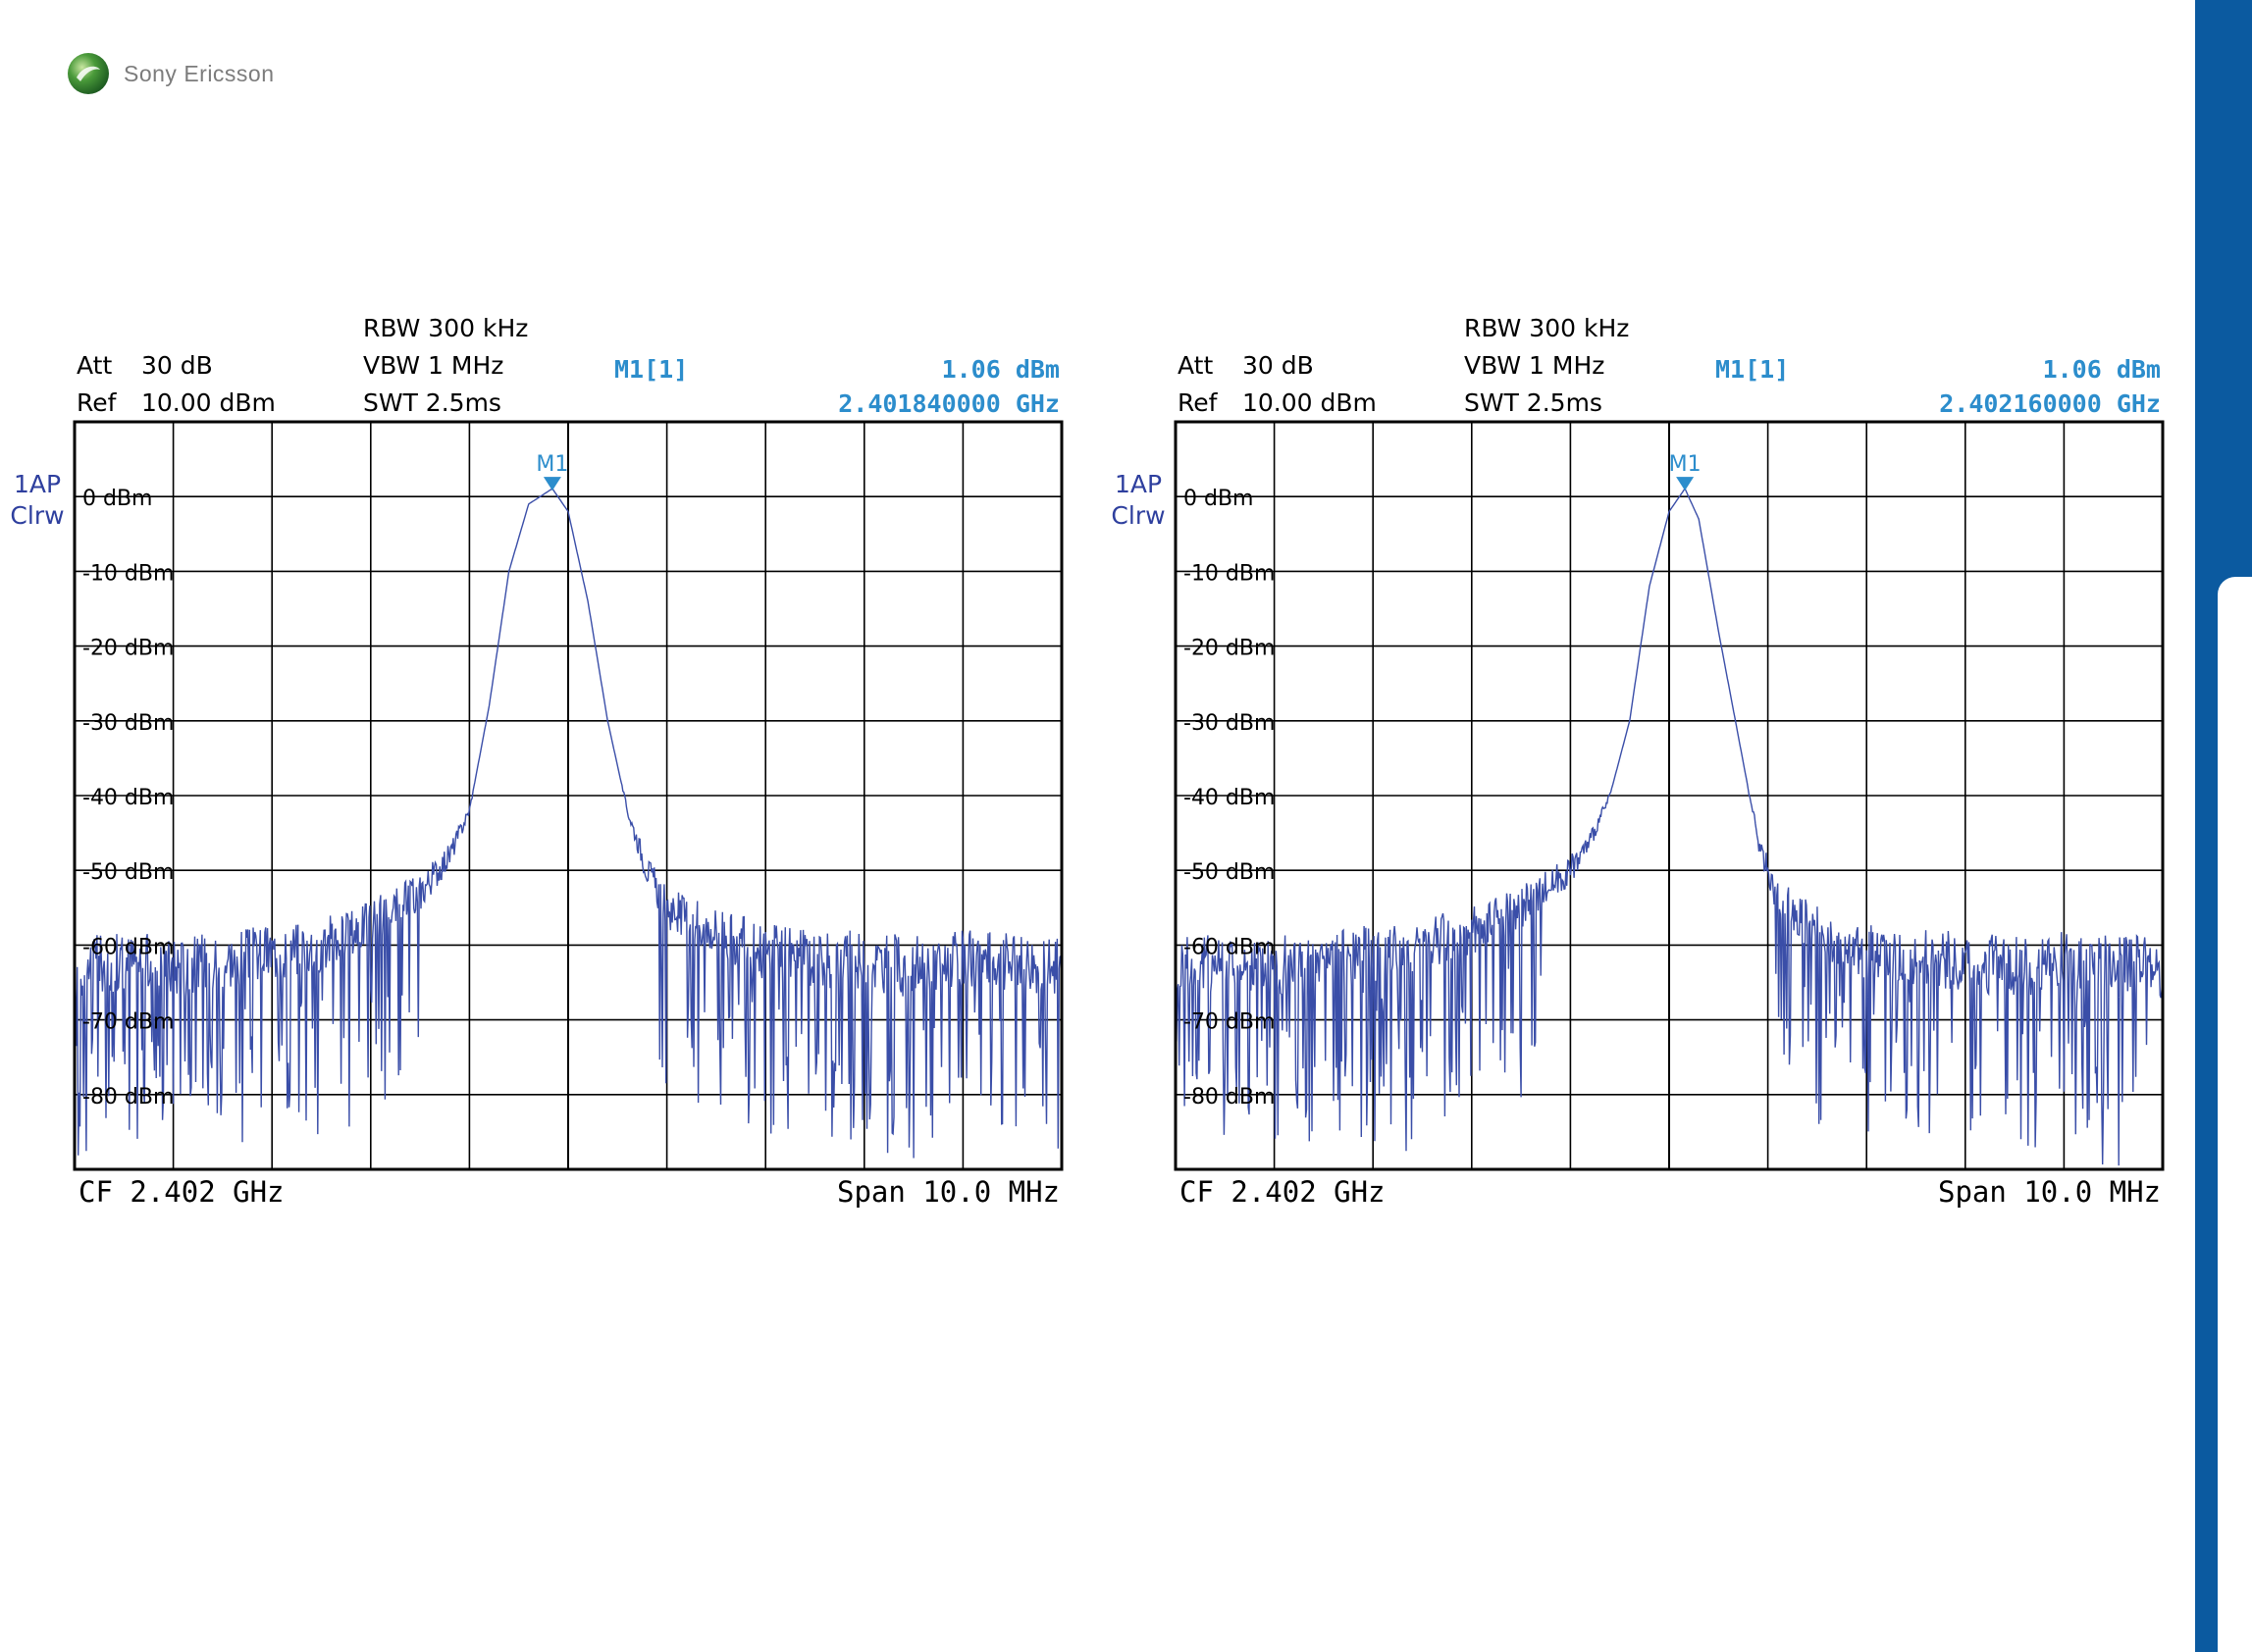  What do you see at coordinates (88, 73) in the screenshot?
I see `sony-ericsson-logo-icon` at bounding box center [88, 73].